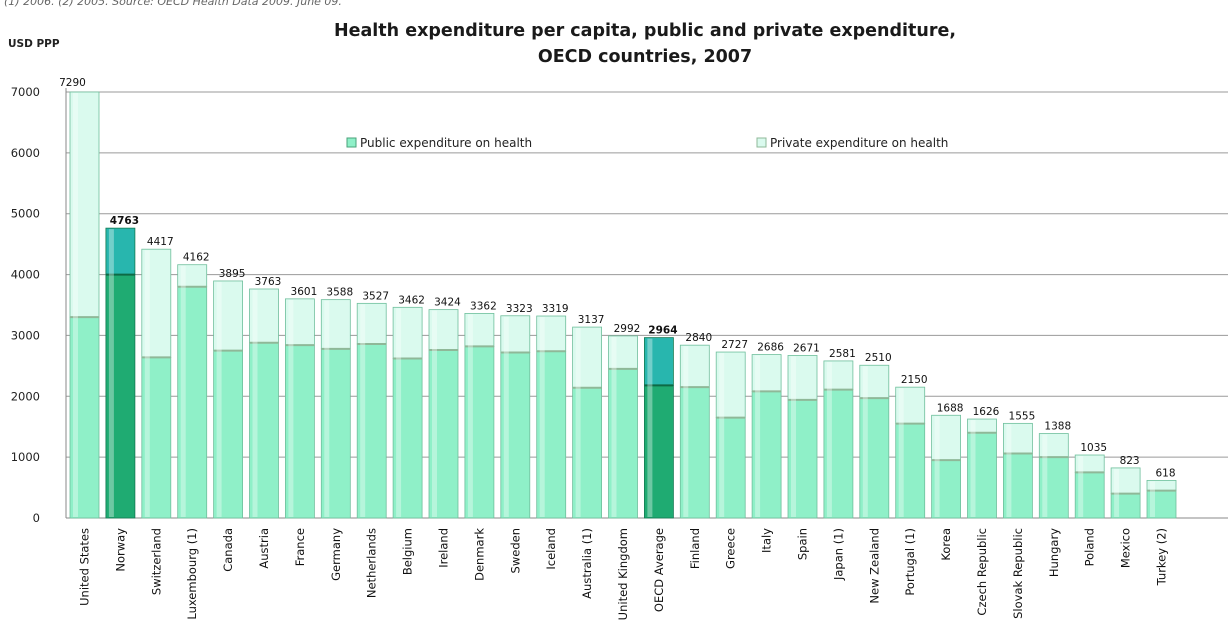 The width and height of the screenshot is (1228, 642). Describe the element at coordinates (192, 574) in the screenshot. I see `x-tick-label: Luxembourg (1)` at that location.